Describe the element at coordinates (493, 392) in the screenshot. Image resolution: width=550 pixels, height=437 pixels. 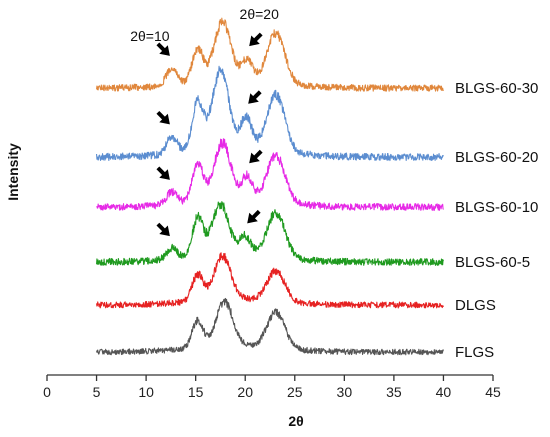
I see `x-tick-label-45: 45` at that location.